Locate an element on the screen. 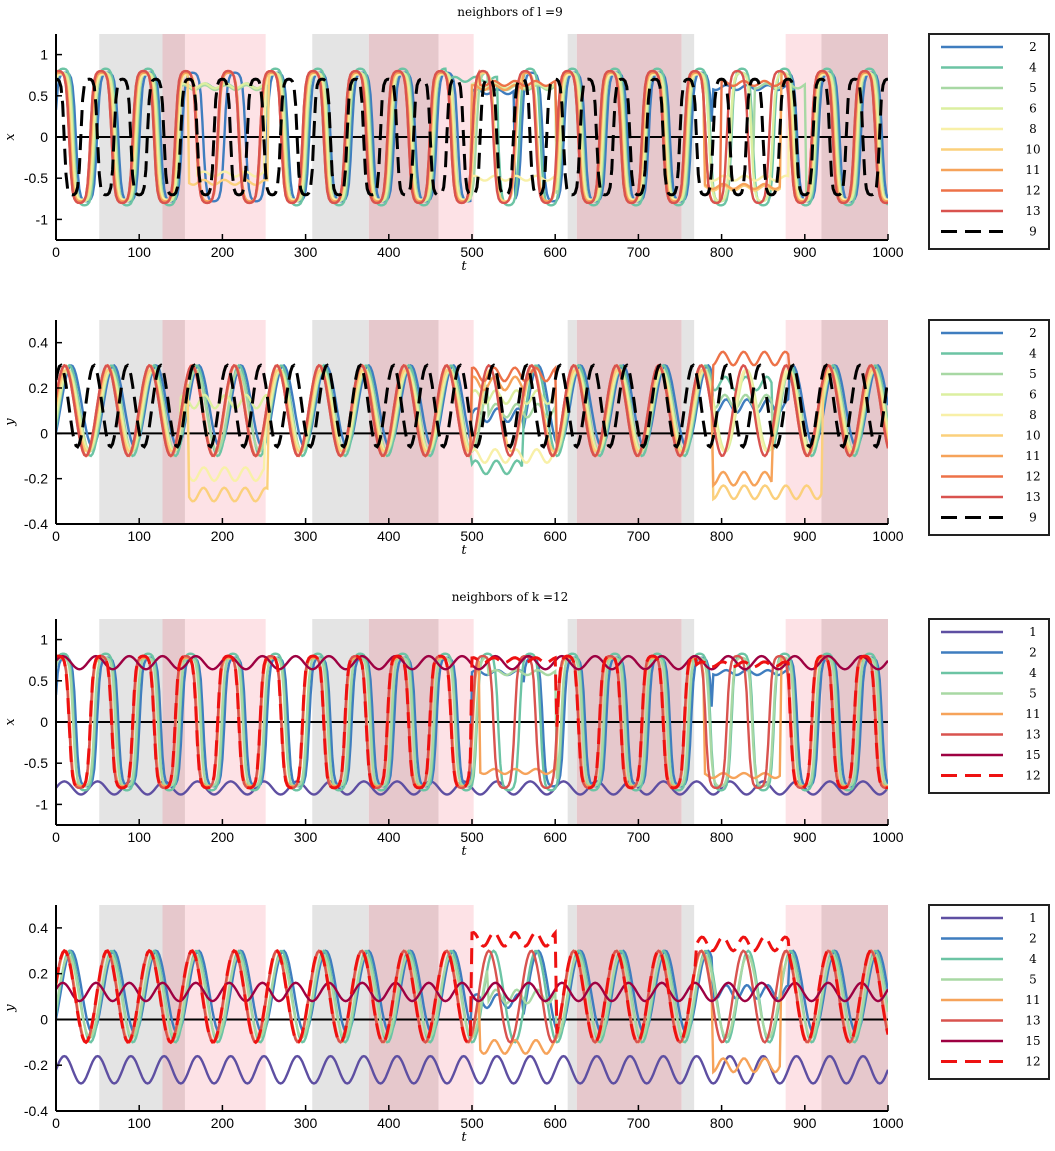 This screenshot has width=1055, height=1151. legend-entry: 8 is located at coordinates (1033, 129).